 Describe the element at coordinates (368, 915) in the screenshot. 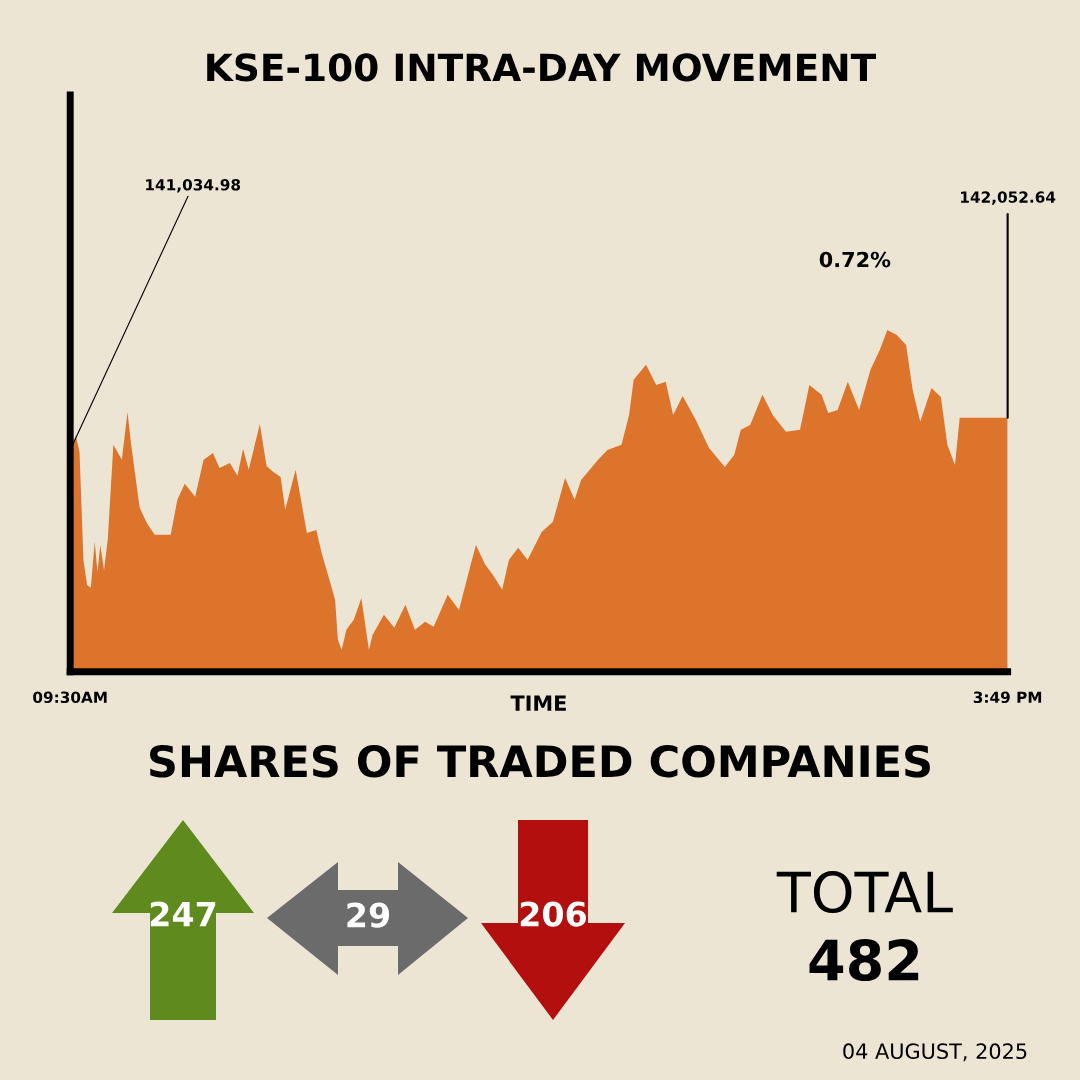

I see `data-label: 29` at that location.